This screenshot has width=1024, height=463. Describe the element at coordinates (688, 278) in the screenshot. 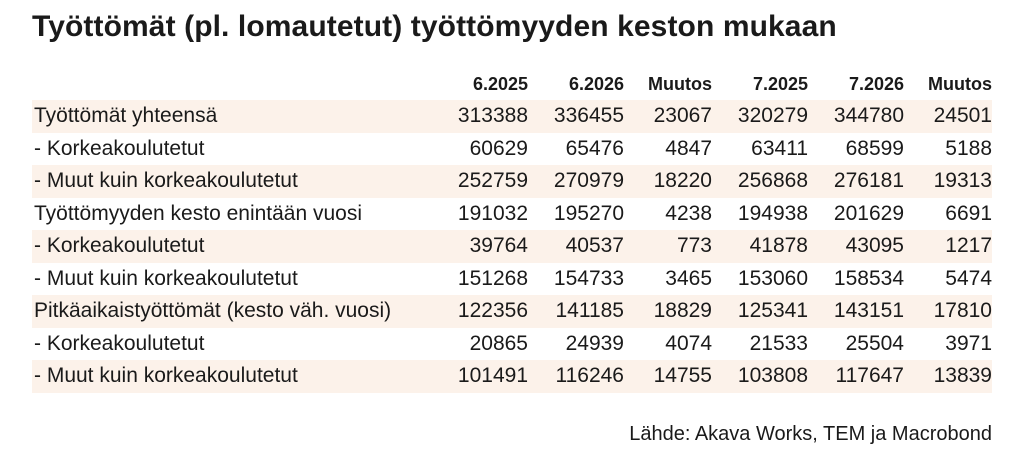

I see `table-cell: 3465` at that location.